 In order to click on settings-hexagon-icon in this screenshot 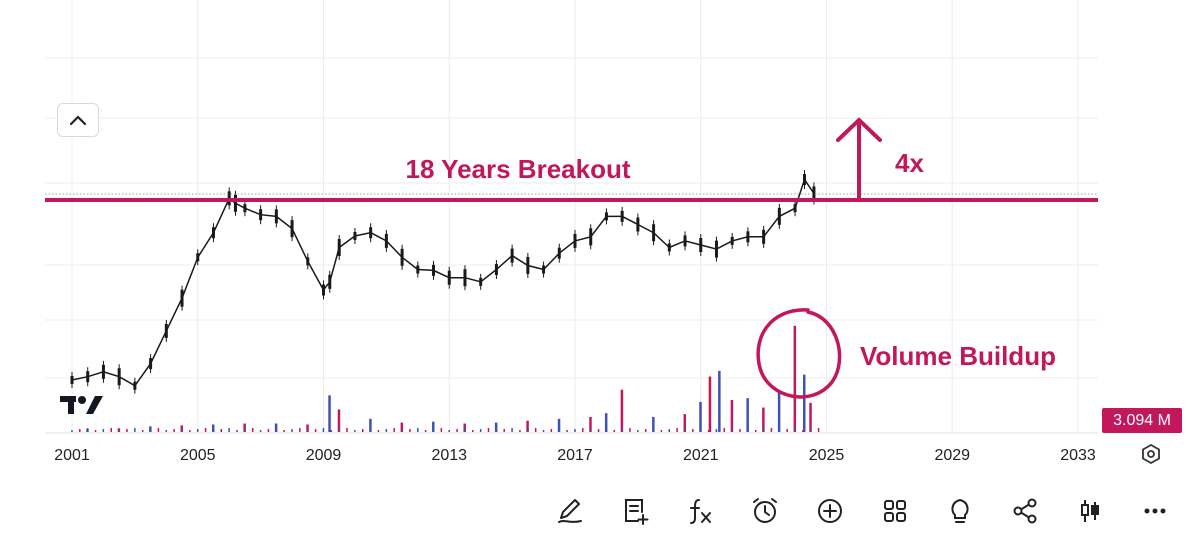, I will do `click(1151, 454)`.